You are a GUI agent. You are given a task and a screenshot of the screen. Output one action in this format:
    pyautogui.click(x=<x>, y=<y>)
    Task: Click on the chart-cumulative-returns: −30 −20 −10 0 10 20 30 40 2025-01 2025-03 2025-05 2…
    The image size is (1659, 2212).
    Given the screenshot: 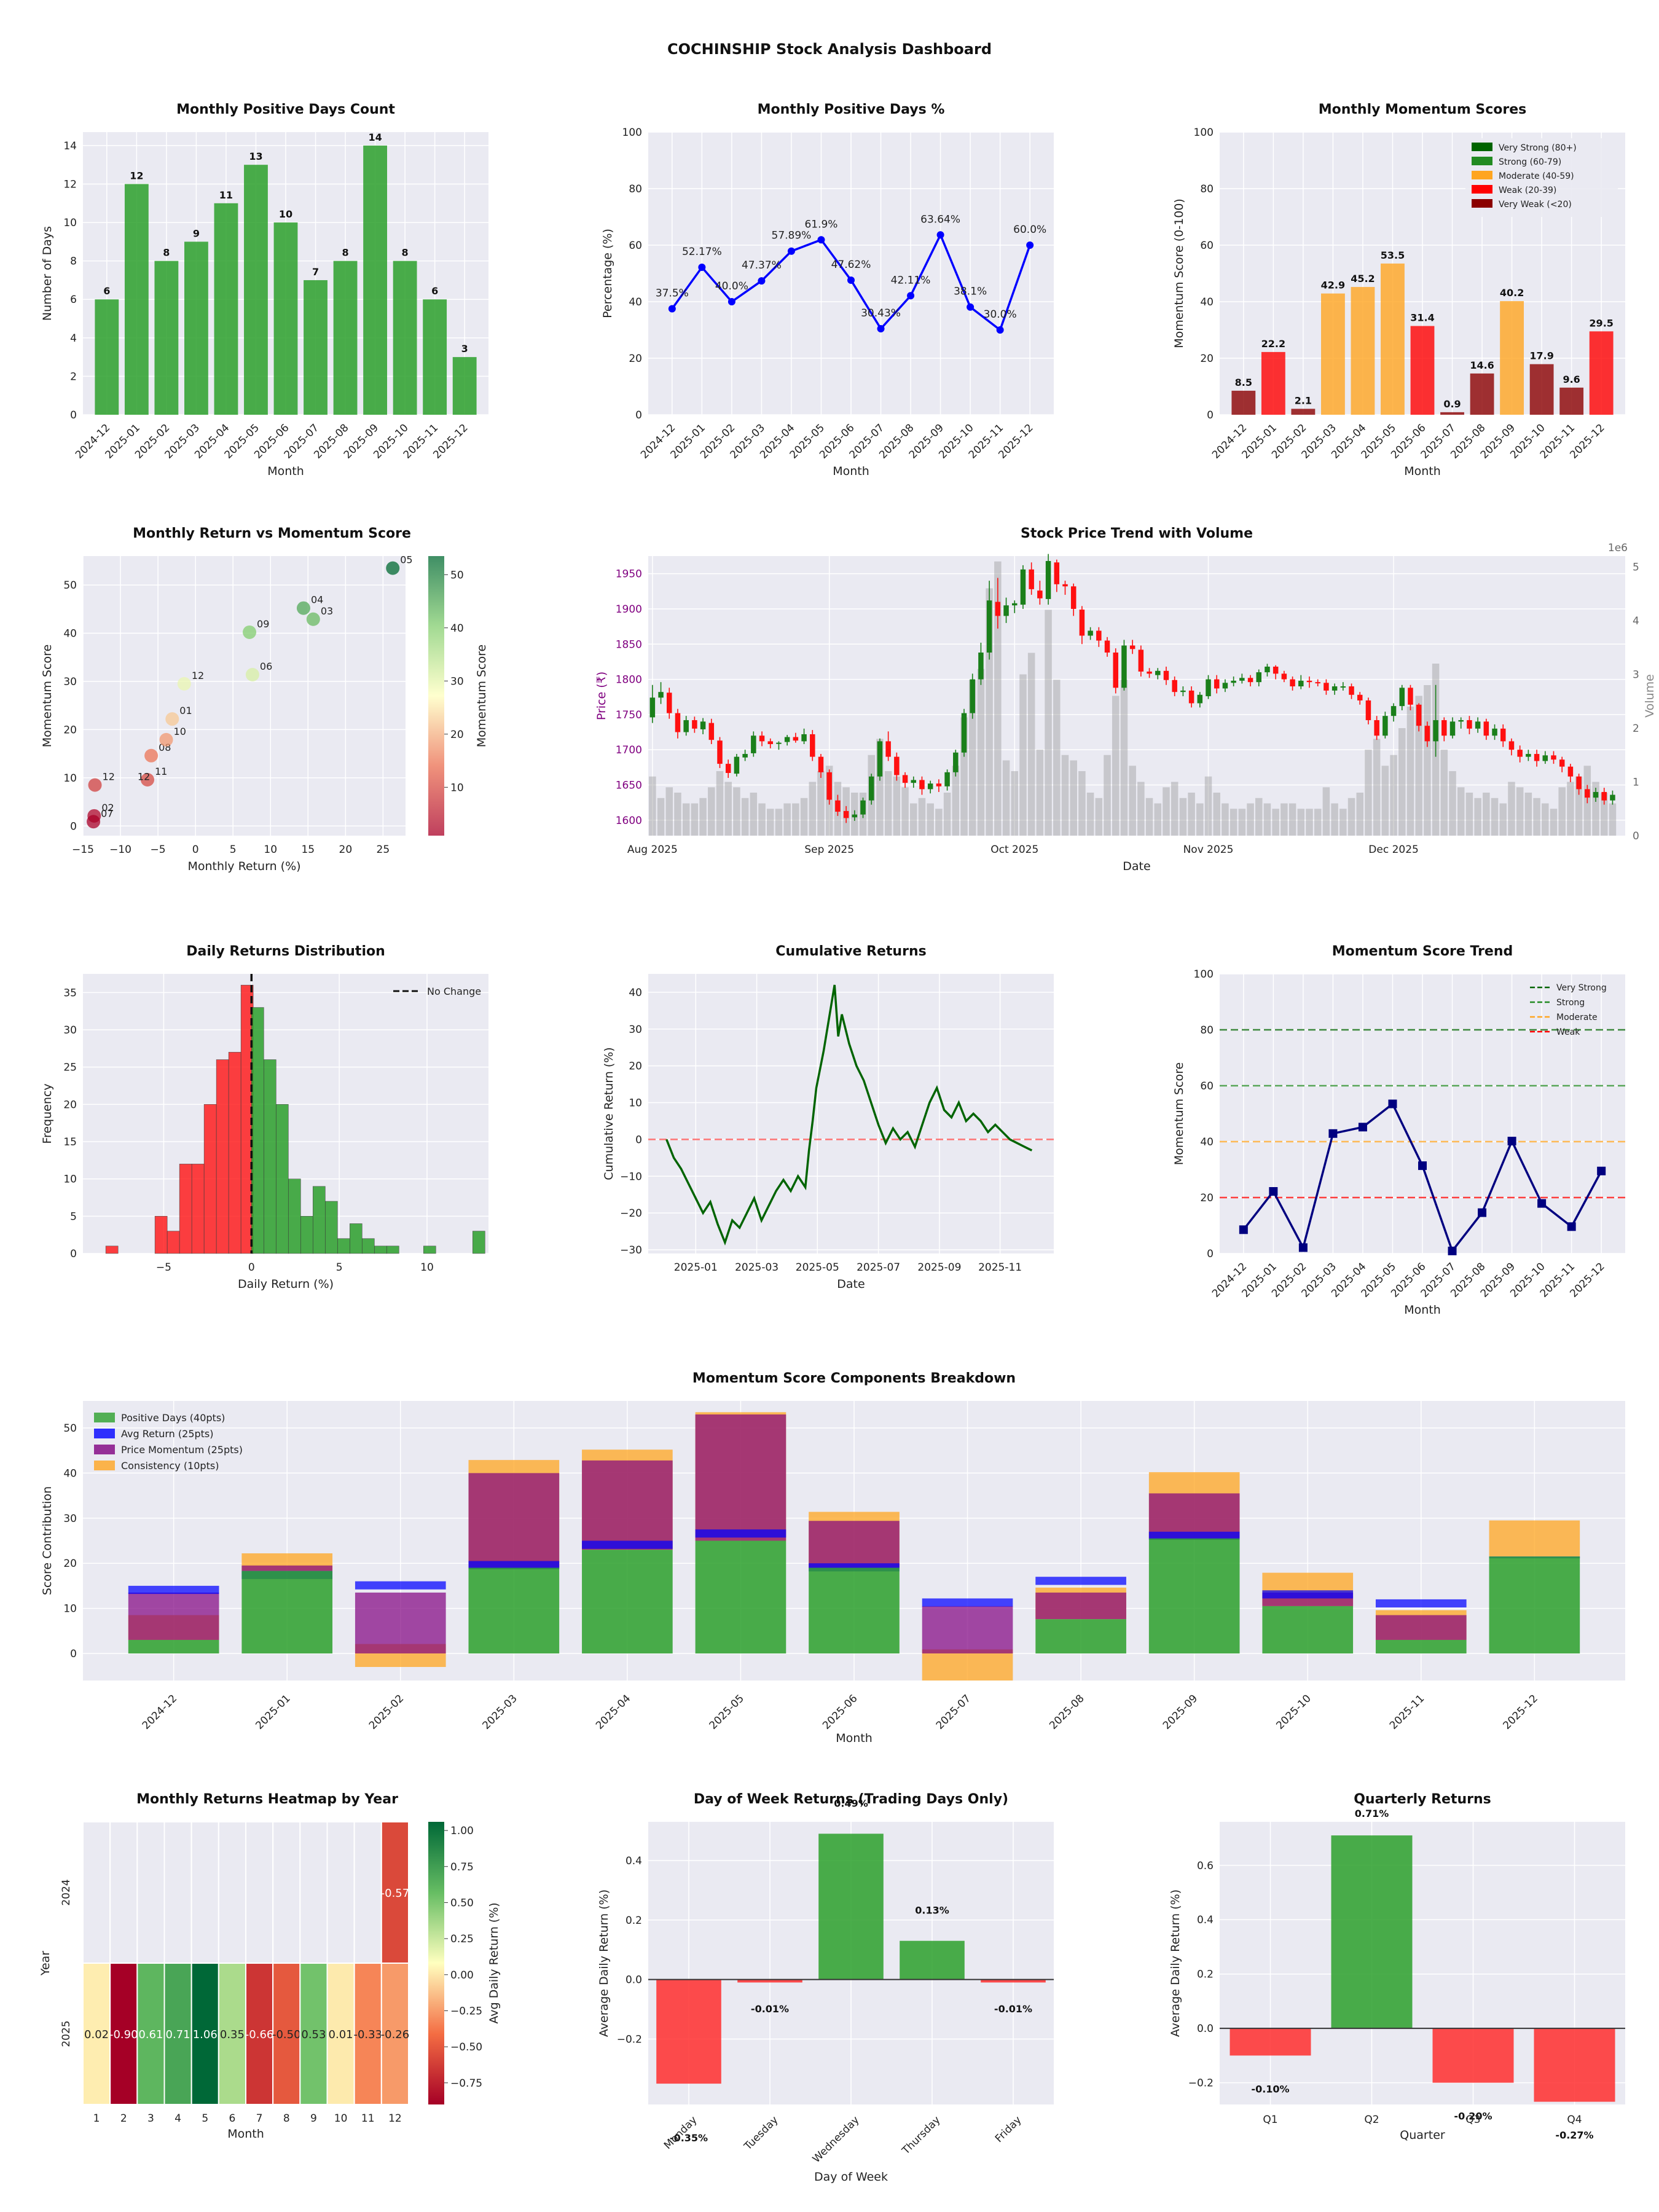 What is the action you would take?
    pyautogui.click(x=828, y=1117)
    